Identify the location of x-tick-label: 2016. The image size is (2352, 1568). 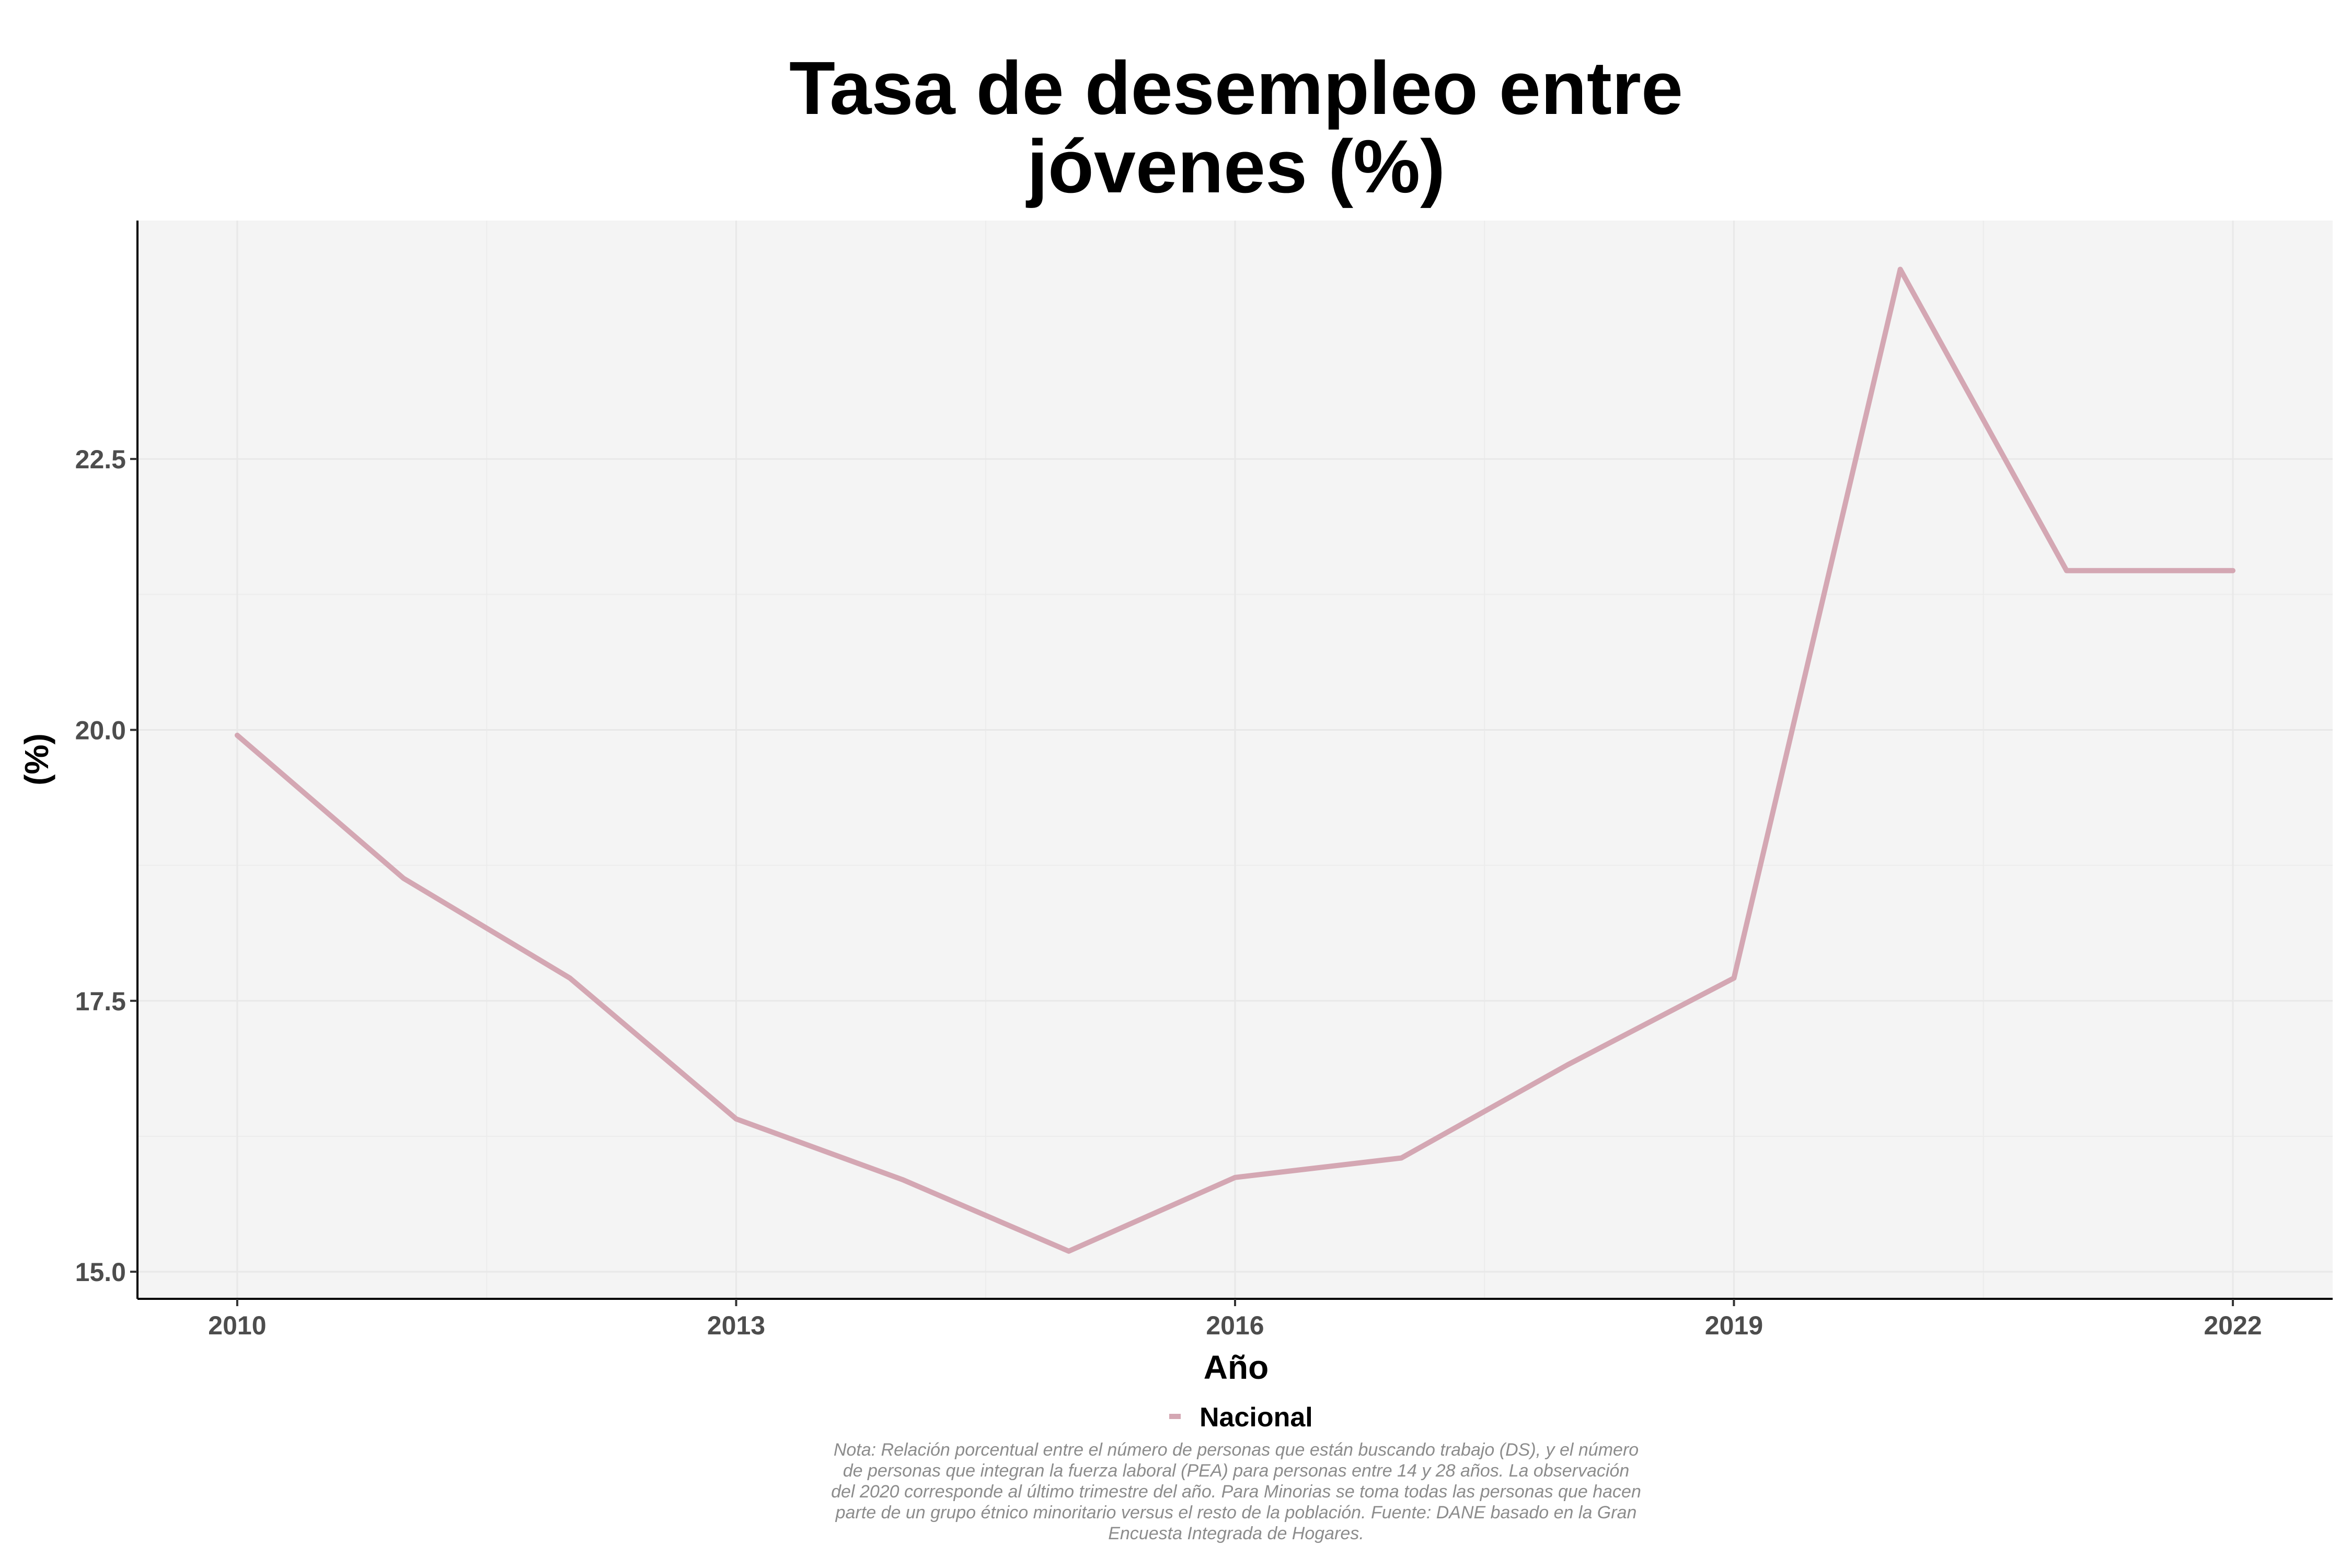
(1235, 1325).